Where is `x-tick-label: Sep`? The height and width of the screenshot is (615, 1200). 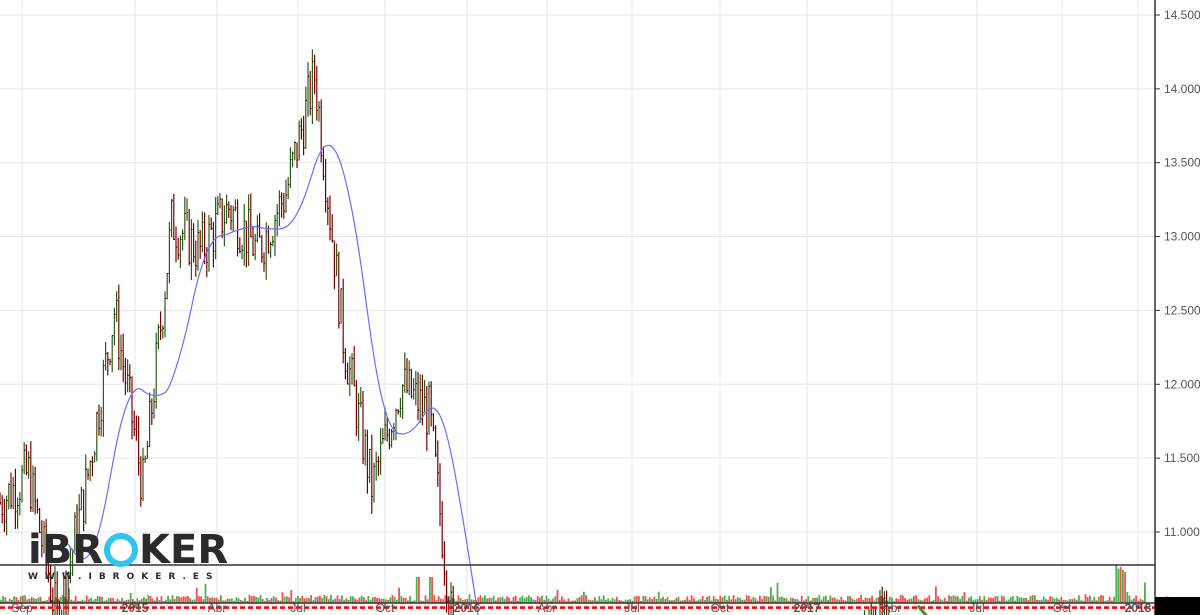
x-tick-label: Sep is located at coordinates (22, 608).